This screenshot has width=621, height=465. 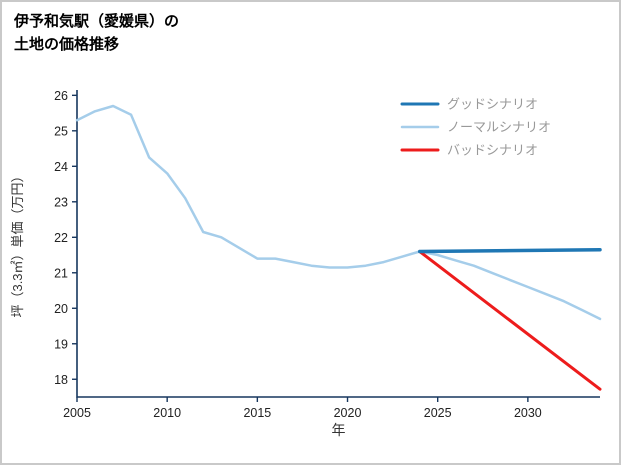 What do you see at coordinates (167, 413) in the screenshot?
I see `x-tick-label: 2010` at bounding box center [167, 413].